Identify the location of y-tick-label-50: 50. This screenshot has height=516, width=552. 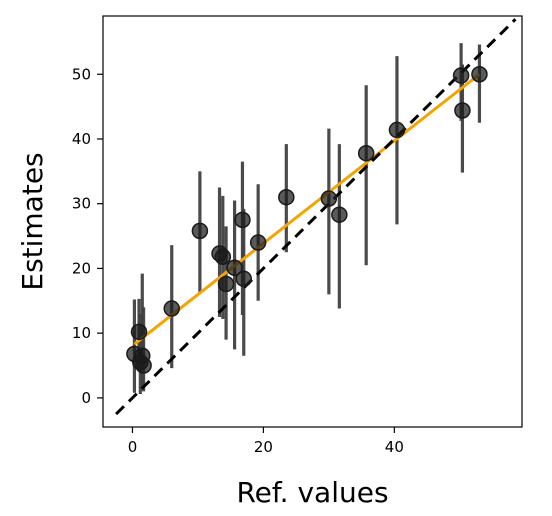
(81, 74).